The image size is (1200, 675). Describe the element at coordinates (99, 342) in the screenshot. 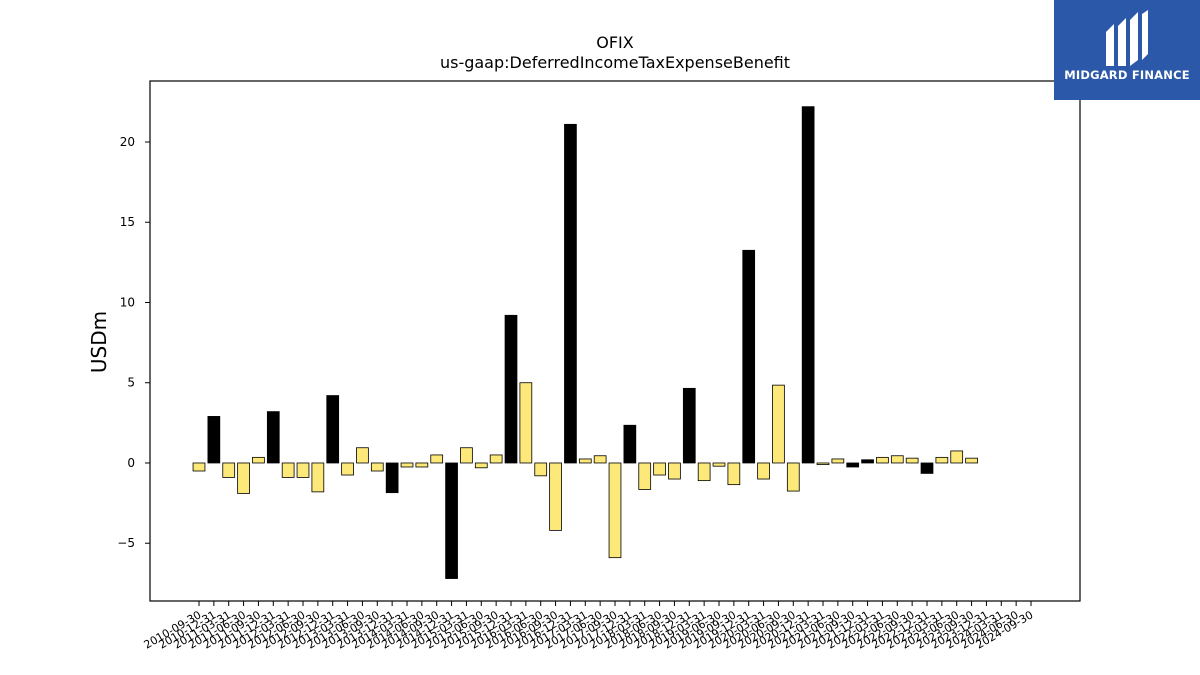

I see `y-axis-label: USDm` at that location.